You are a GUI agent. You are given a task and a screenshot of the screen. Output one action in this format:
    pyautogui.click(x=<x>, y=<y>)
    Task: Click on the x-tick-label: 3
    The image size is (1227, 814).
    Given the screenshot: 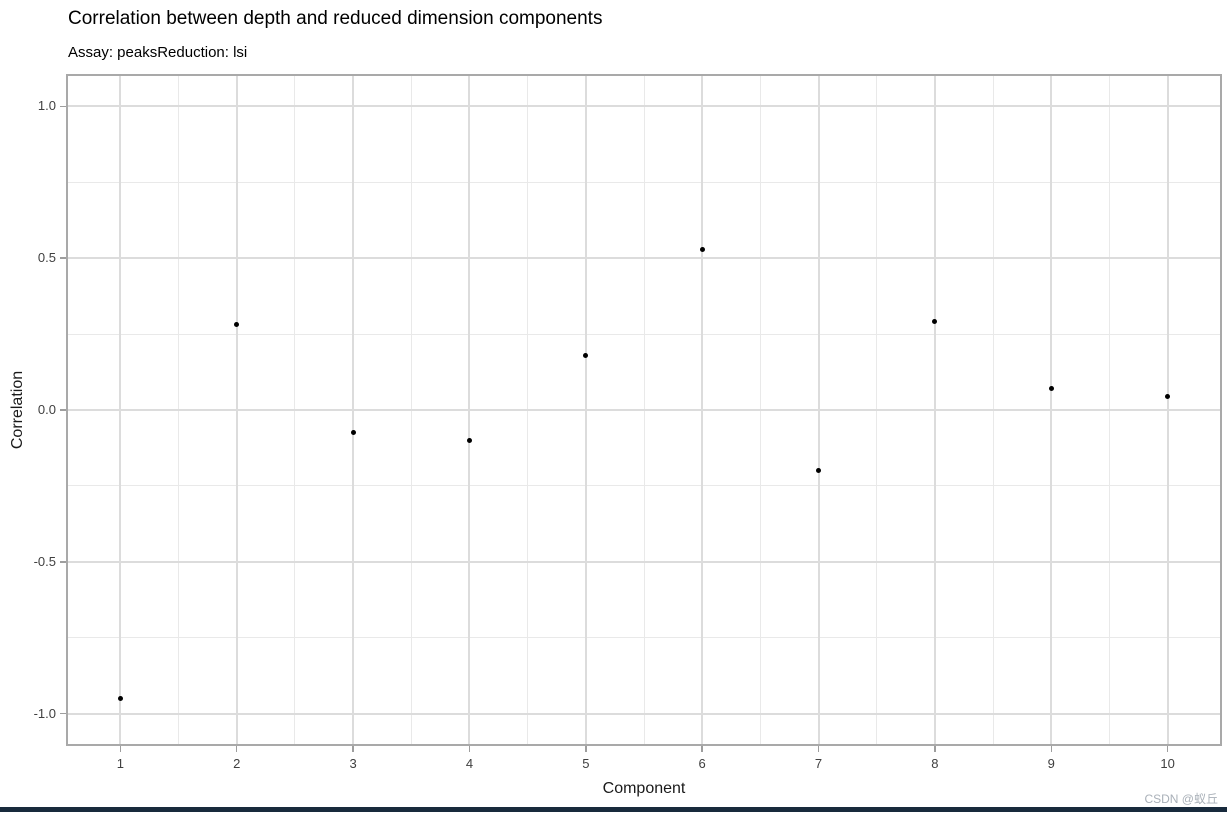 What is the action you would take?
    pyautogui.click(x=353, y=763)
    